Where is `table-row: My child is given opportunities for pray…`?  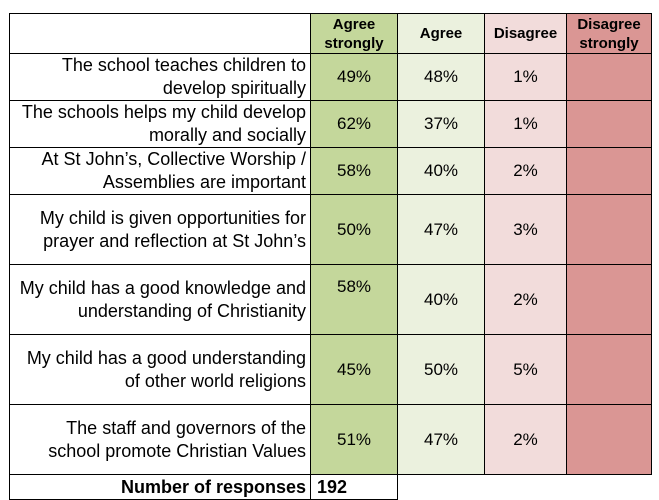
table-row: My child is given opportunities for pray… is located at coordinates (330, 229).